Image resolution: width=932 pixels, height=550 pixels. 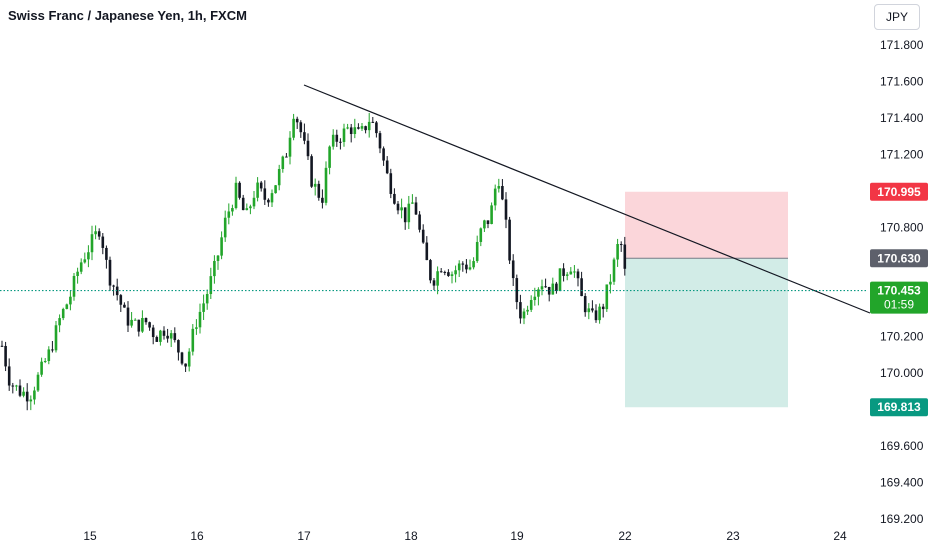 What do you see at coordinates (706, 225) in the screenshot?
I see `stop-loss-zone` at bounding box center [706, 225].